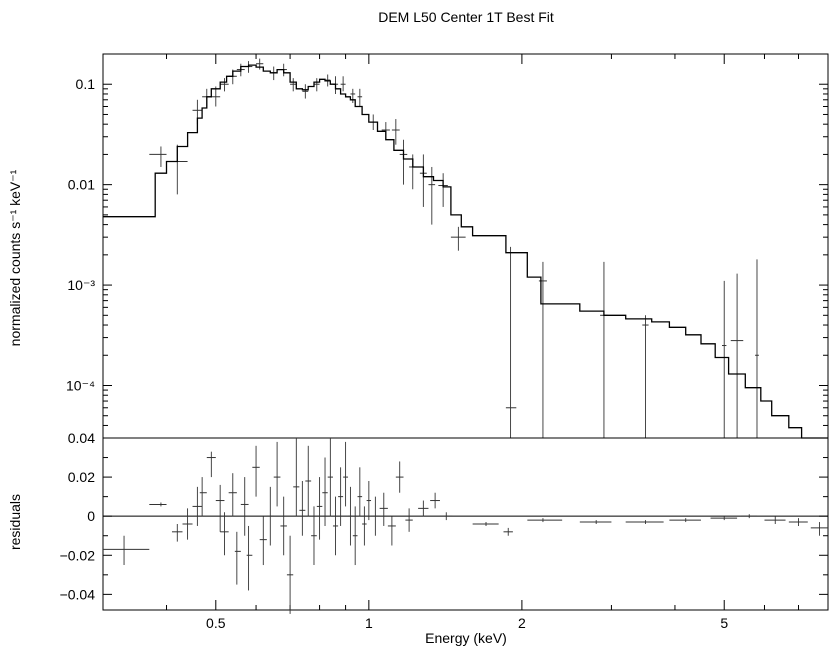 The image size is (830, 654). What do you see at coordinates (81, 185) in the screenshot?
I see `spectrum-y-tick-label: 0.01` at bounding box center [81, 185].